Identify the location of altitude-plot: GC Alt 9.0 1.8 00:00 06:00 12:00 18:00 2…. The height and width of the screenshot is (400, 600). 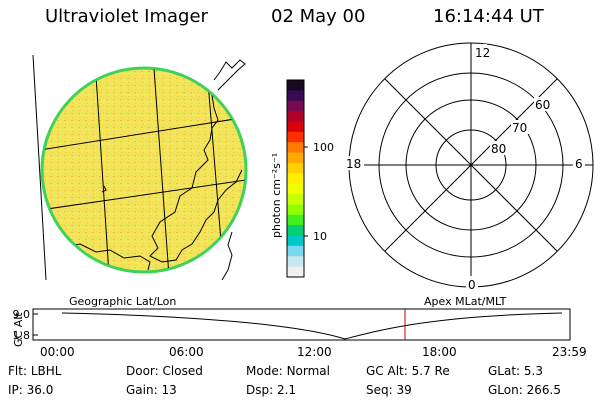
(299, 333).